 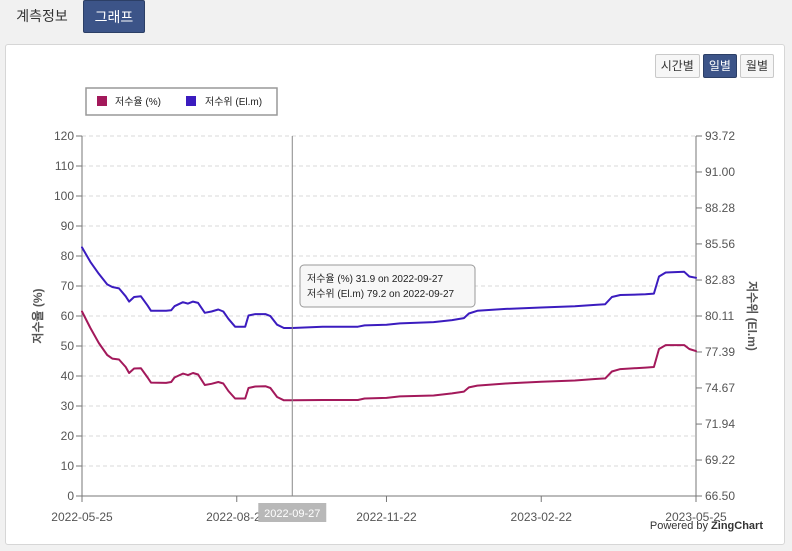 I want to click on period-hourly-button: 시간별, so click(x=677, y=66).